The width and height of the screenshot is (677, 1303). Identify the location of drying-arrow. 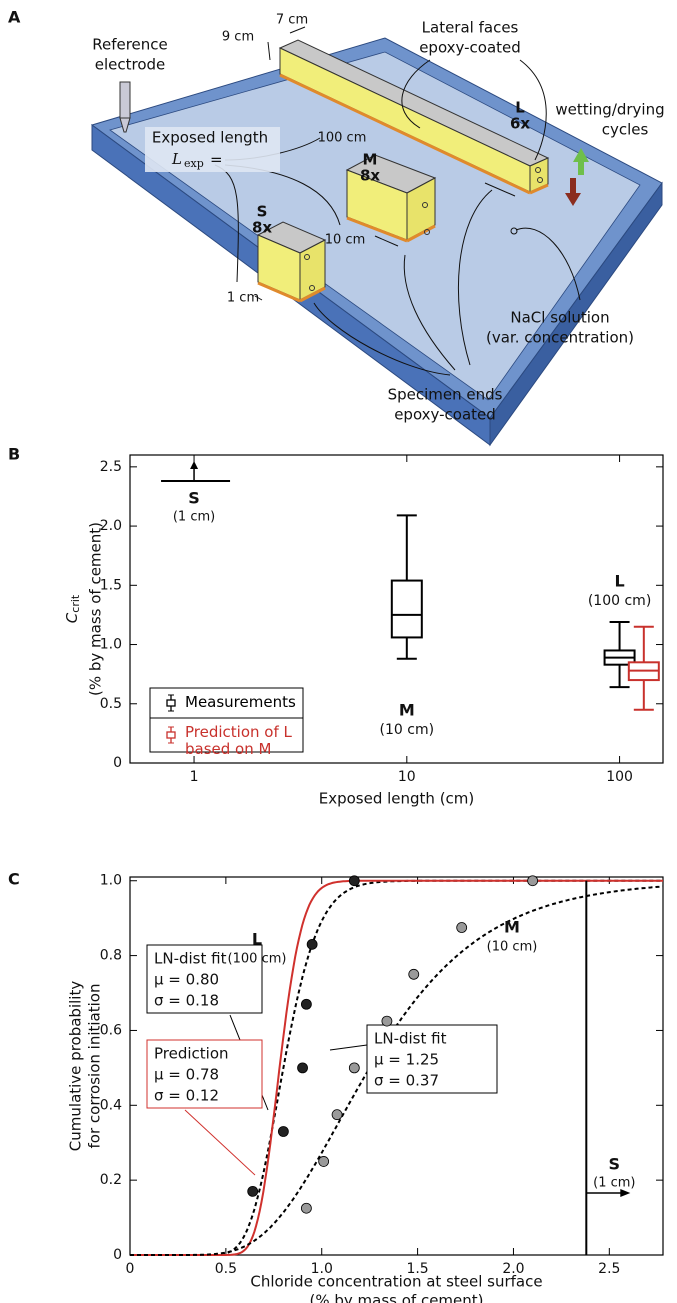
(573, 192).